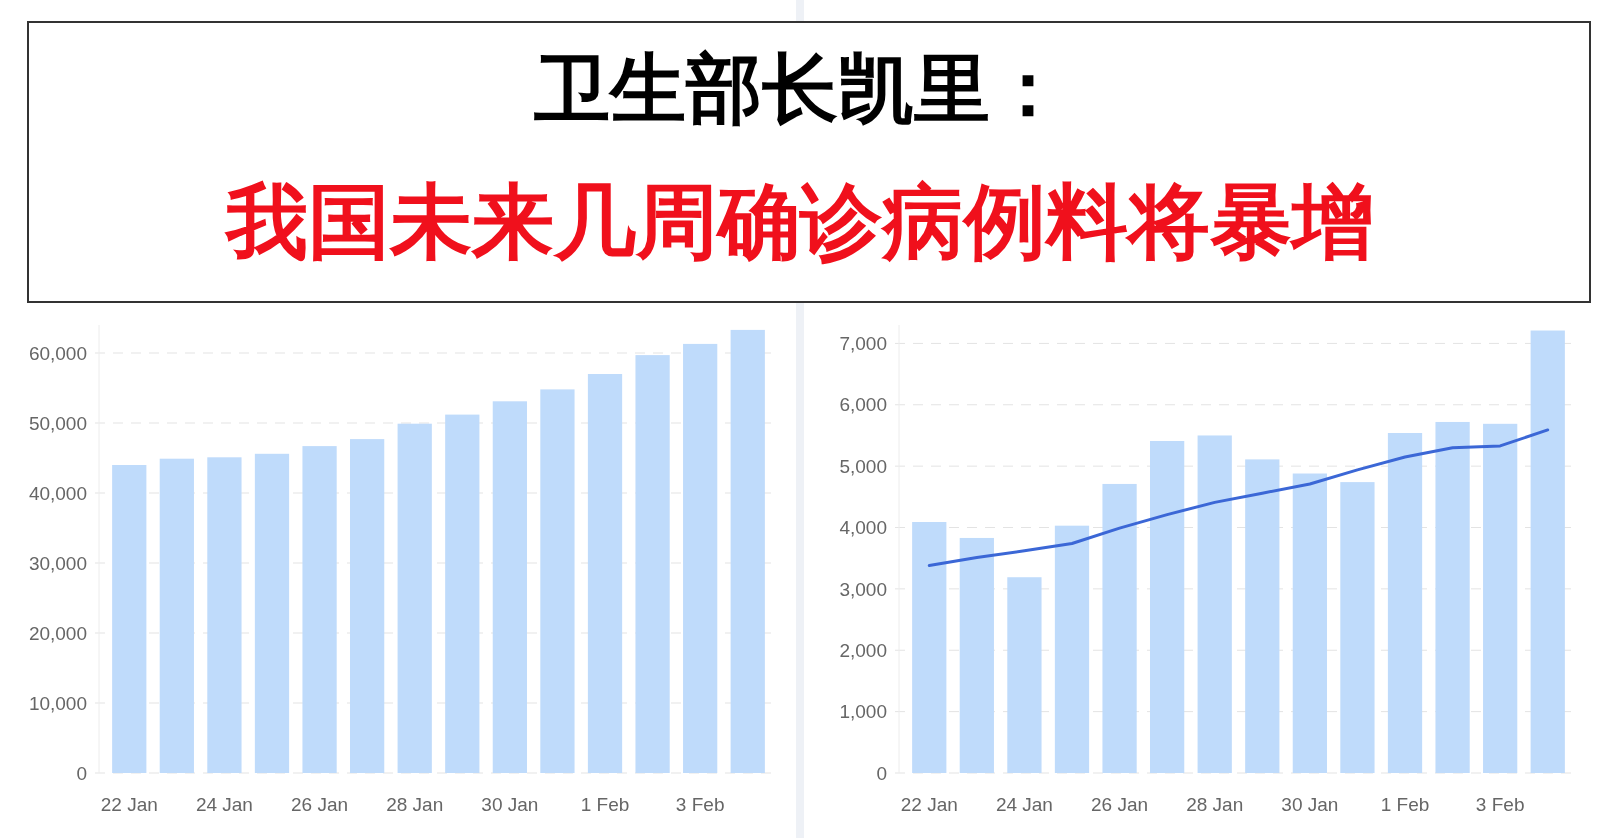  What do you see at coordinates (799, 221) in the screenshot?
I see `chart-subtitle: 我国未来几周确诊病例料将暴增` at bounding box center [799, 221].